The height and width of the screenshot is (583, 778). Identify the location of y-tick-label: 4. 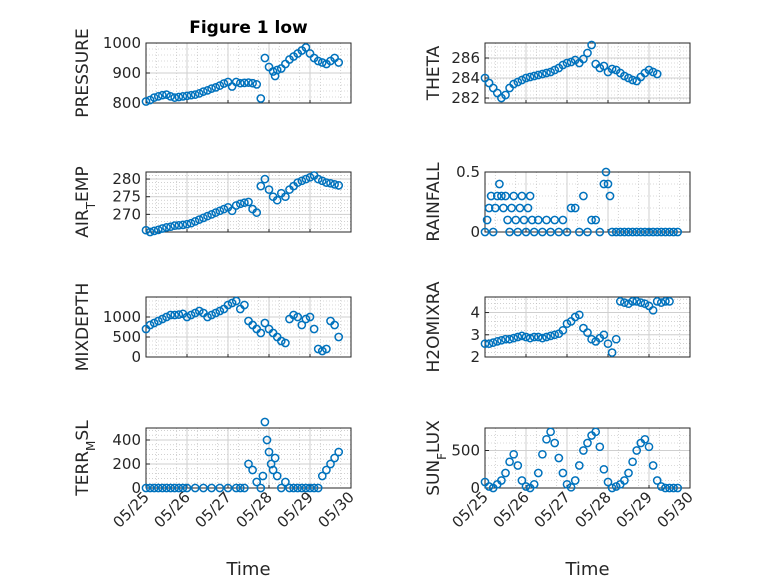
(475, 313).